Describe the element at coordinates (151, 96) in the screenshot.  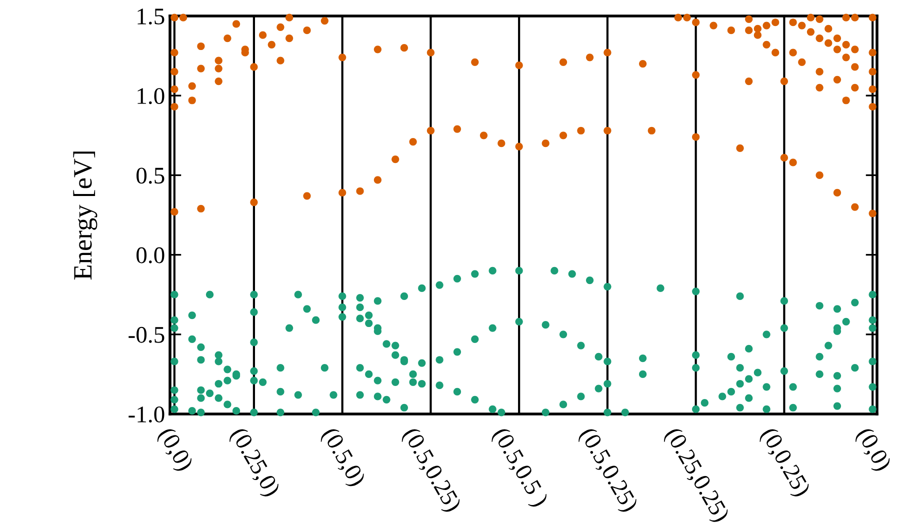
I see `y-tick-label: 1.0` at that location.